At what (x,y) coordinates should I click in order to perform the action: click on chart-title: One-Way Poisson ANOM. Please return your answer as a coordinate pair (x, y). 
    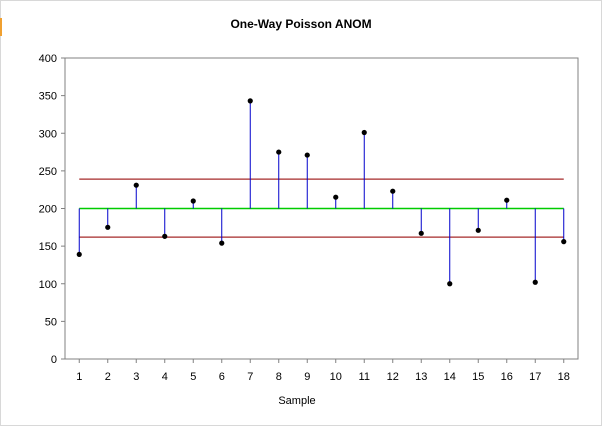
    Looking at the image, I should click on (300, 24).